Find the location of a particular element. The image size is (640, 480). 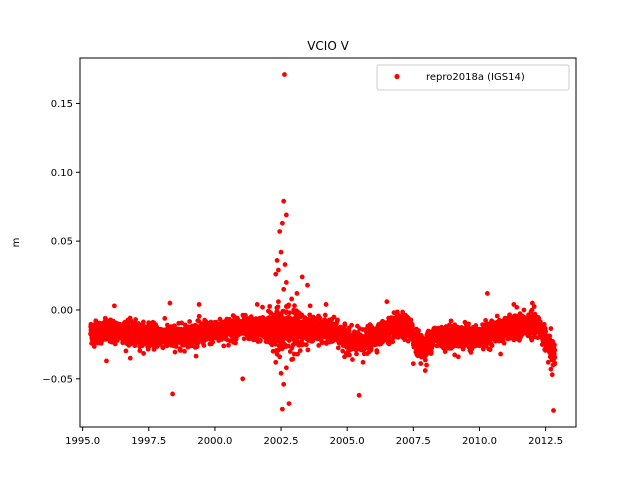

x-tick-label: 2012.5 is located at coordinates (545, 441).